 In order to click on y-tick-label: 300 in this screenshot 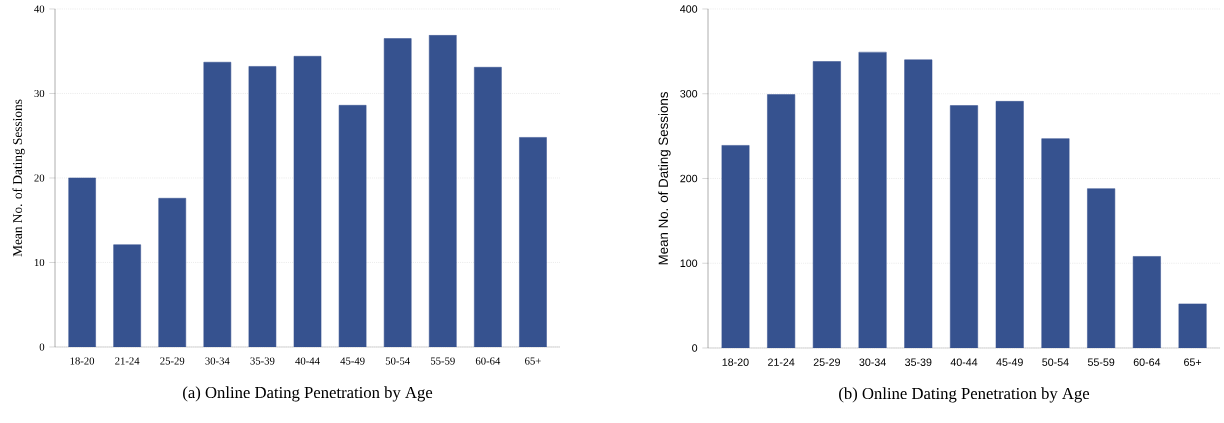, I will do `click(689, 93)`.